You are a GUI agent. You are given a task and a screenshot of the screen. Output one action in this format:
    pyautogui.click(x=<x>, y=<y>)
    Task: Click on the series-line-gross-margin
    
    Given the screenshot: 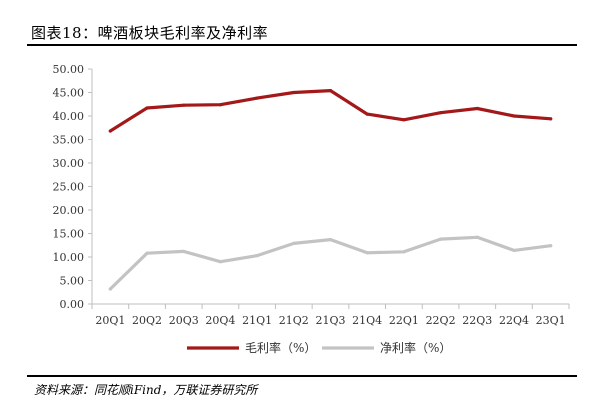 What is the action you would take?
    pyautogui.click(x=330, y=110)
    